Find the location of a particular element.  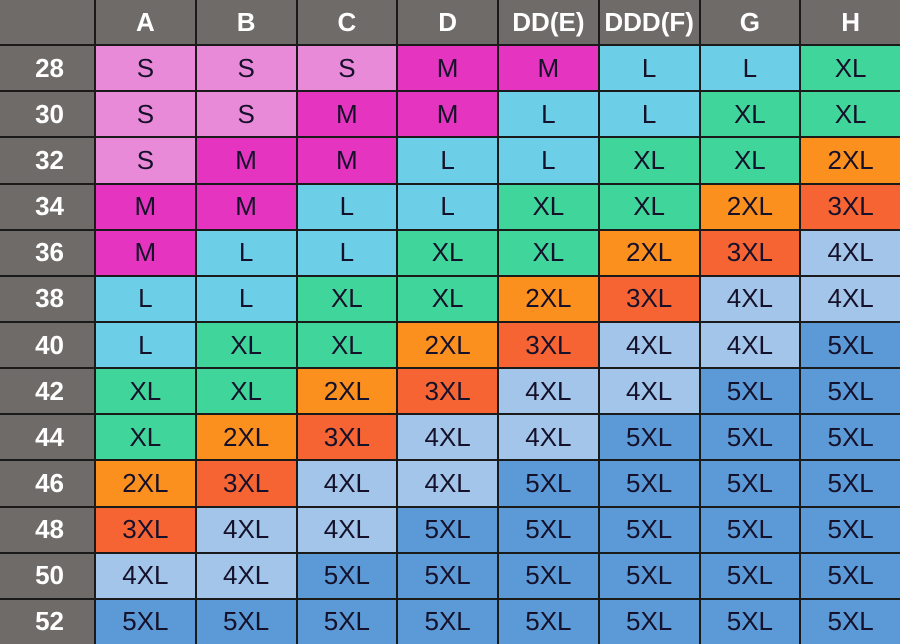

row-header-band: 52 is located at coordinates (47, 621).